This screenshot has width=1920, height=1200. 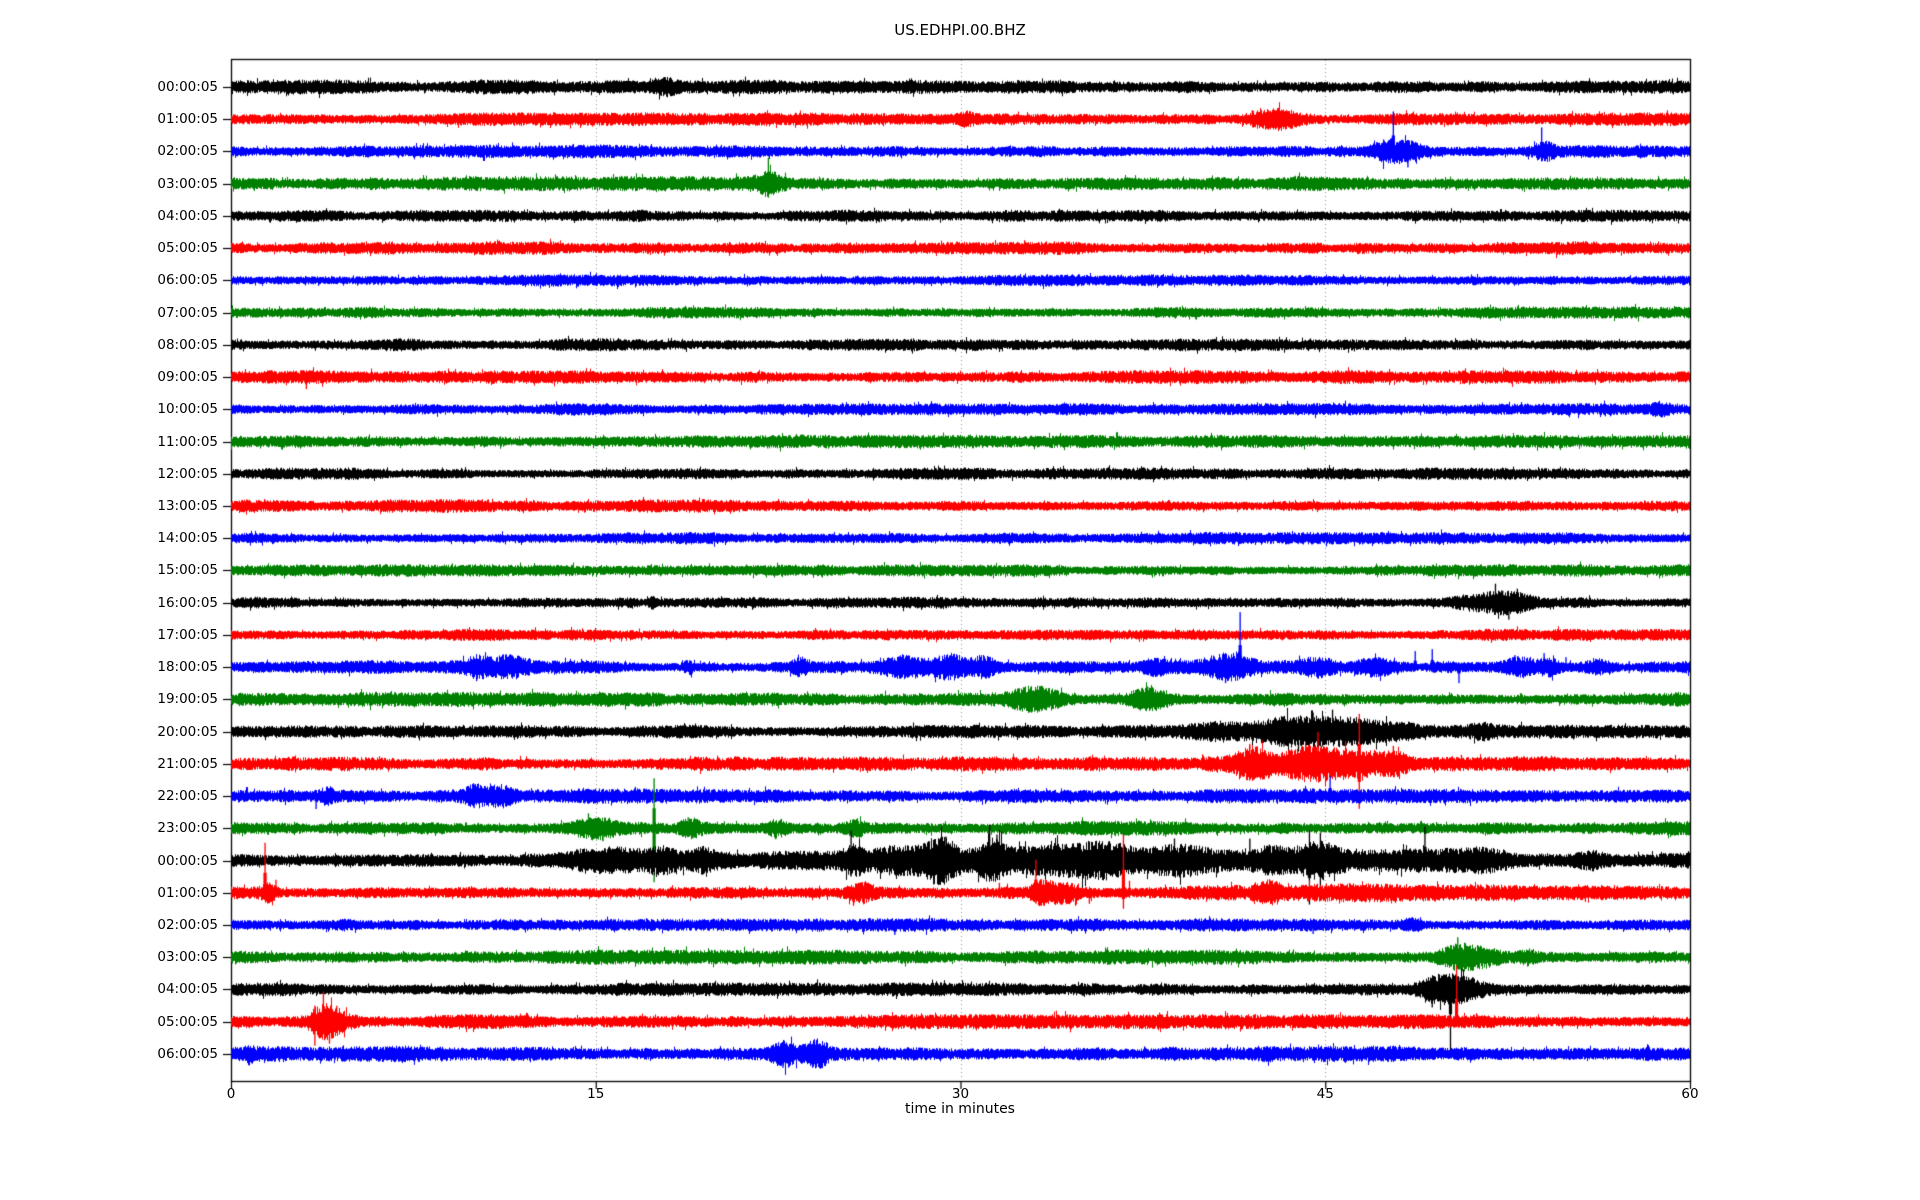 I want to click on trace-time-label: 09:00:05, so click(x=187, y=377).